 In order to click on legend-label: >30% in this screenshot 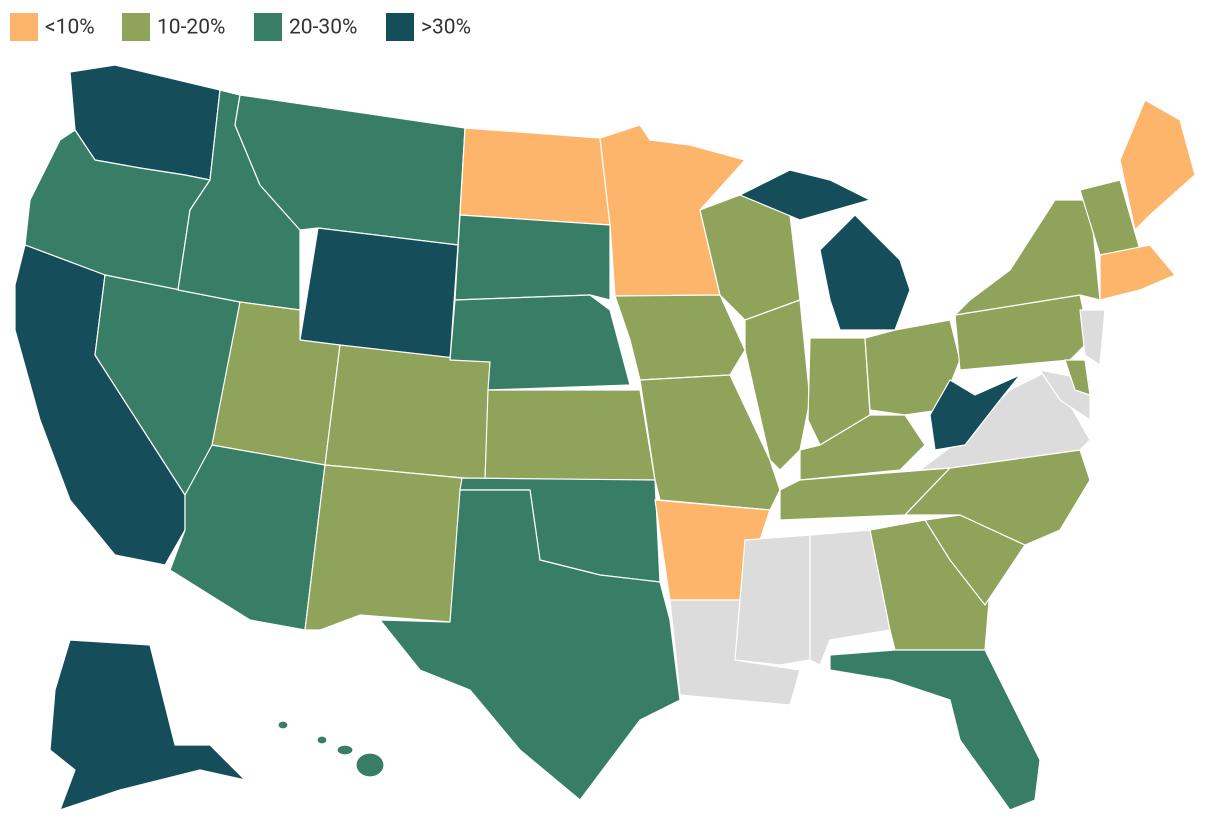, I will do `click(446, 28)`.